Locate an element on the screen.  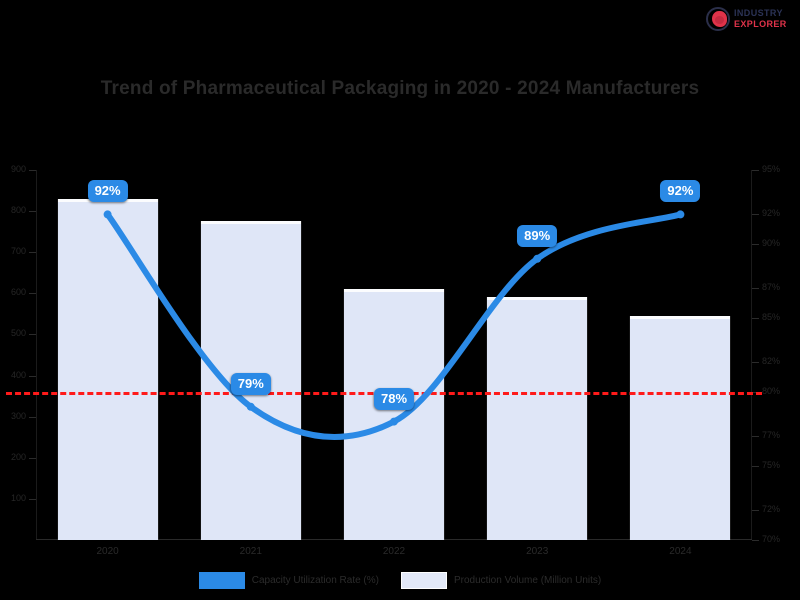
x-tick-label: 2021 is located at coordinates (250, 551).